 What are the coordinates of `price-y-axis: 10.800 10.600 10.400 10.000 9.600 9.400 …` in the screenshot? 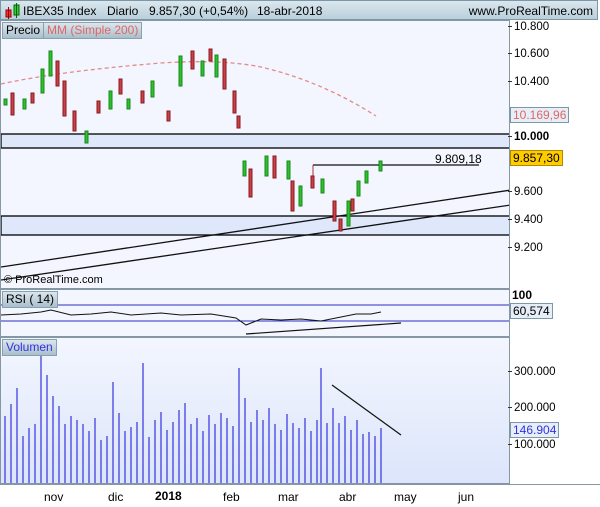 It's located at (554, 154).